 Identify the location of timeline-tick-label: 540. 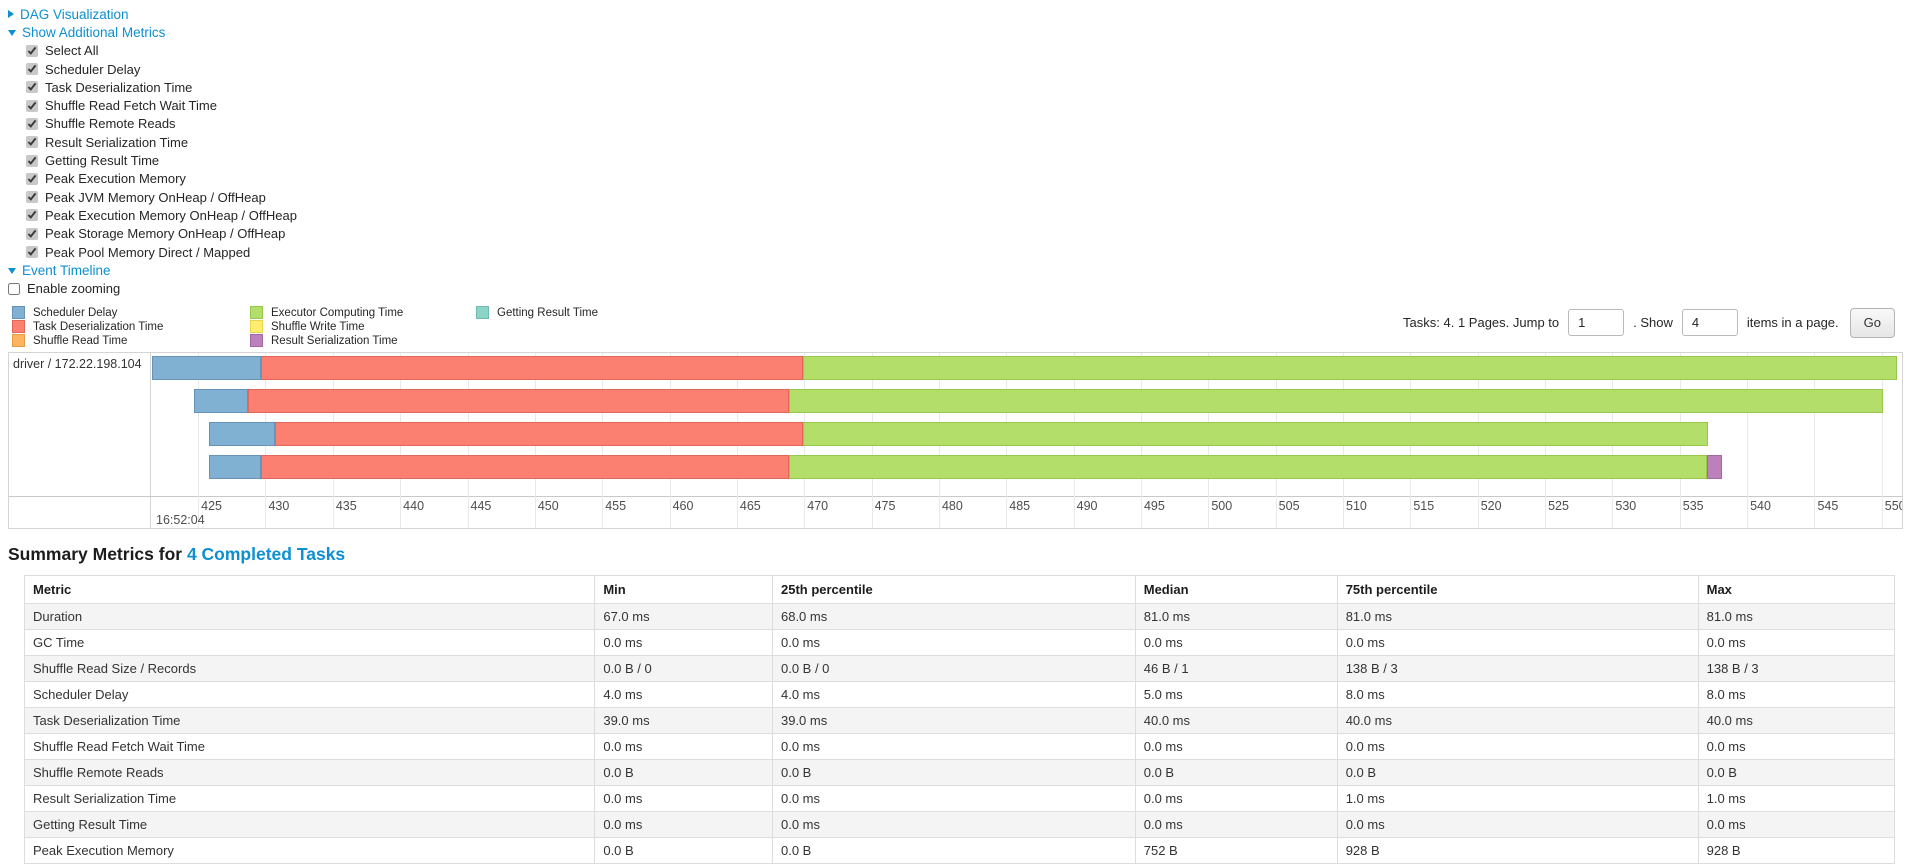
(1760, 505).